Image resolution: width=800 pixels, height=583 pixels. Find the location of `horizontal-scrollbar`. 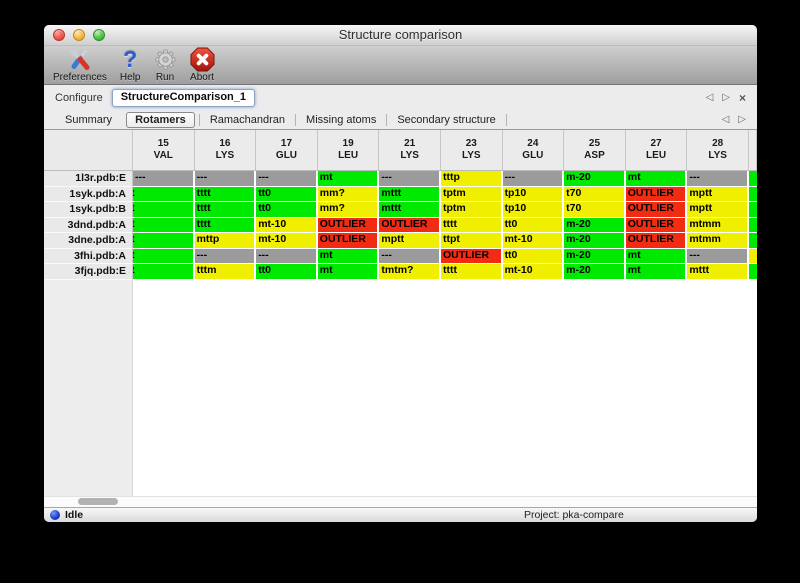

horizontal-scrollbar is located at coordinates (400, 501).